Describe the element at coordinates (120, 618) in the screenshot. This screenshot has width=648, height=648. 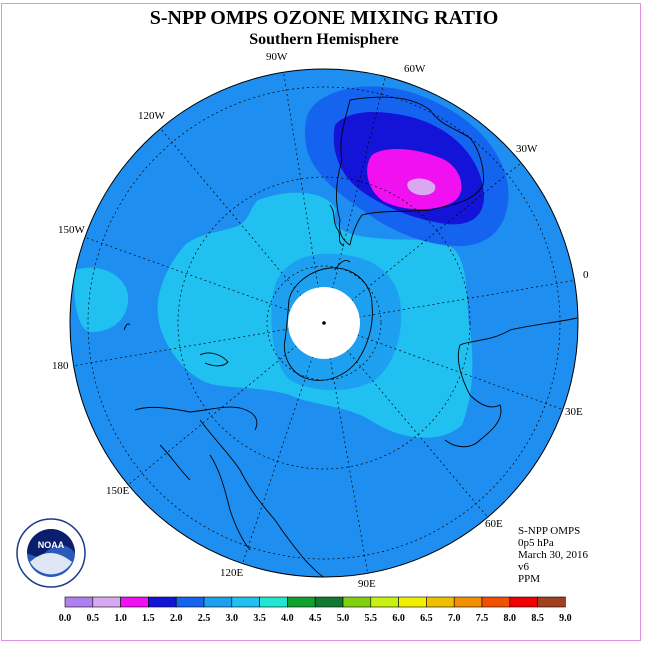
I see `colorbar-tick-label: 1.0` at that location.